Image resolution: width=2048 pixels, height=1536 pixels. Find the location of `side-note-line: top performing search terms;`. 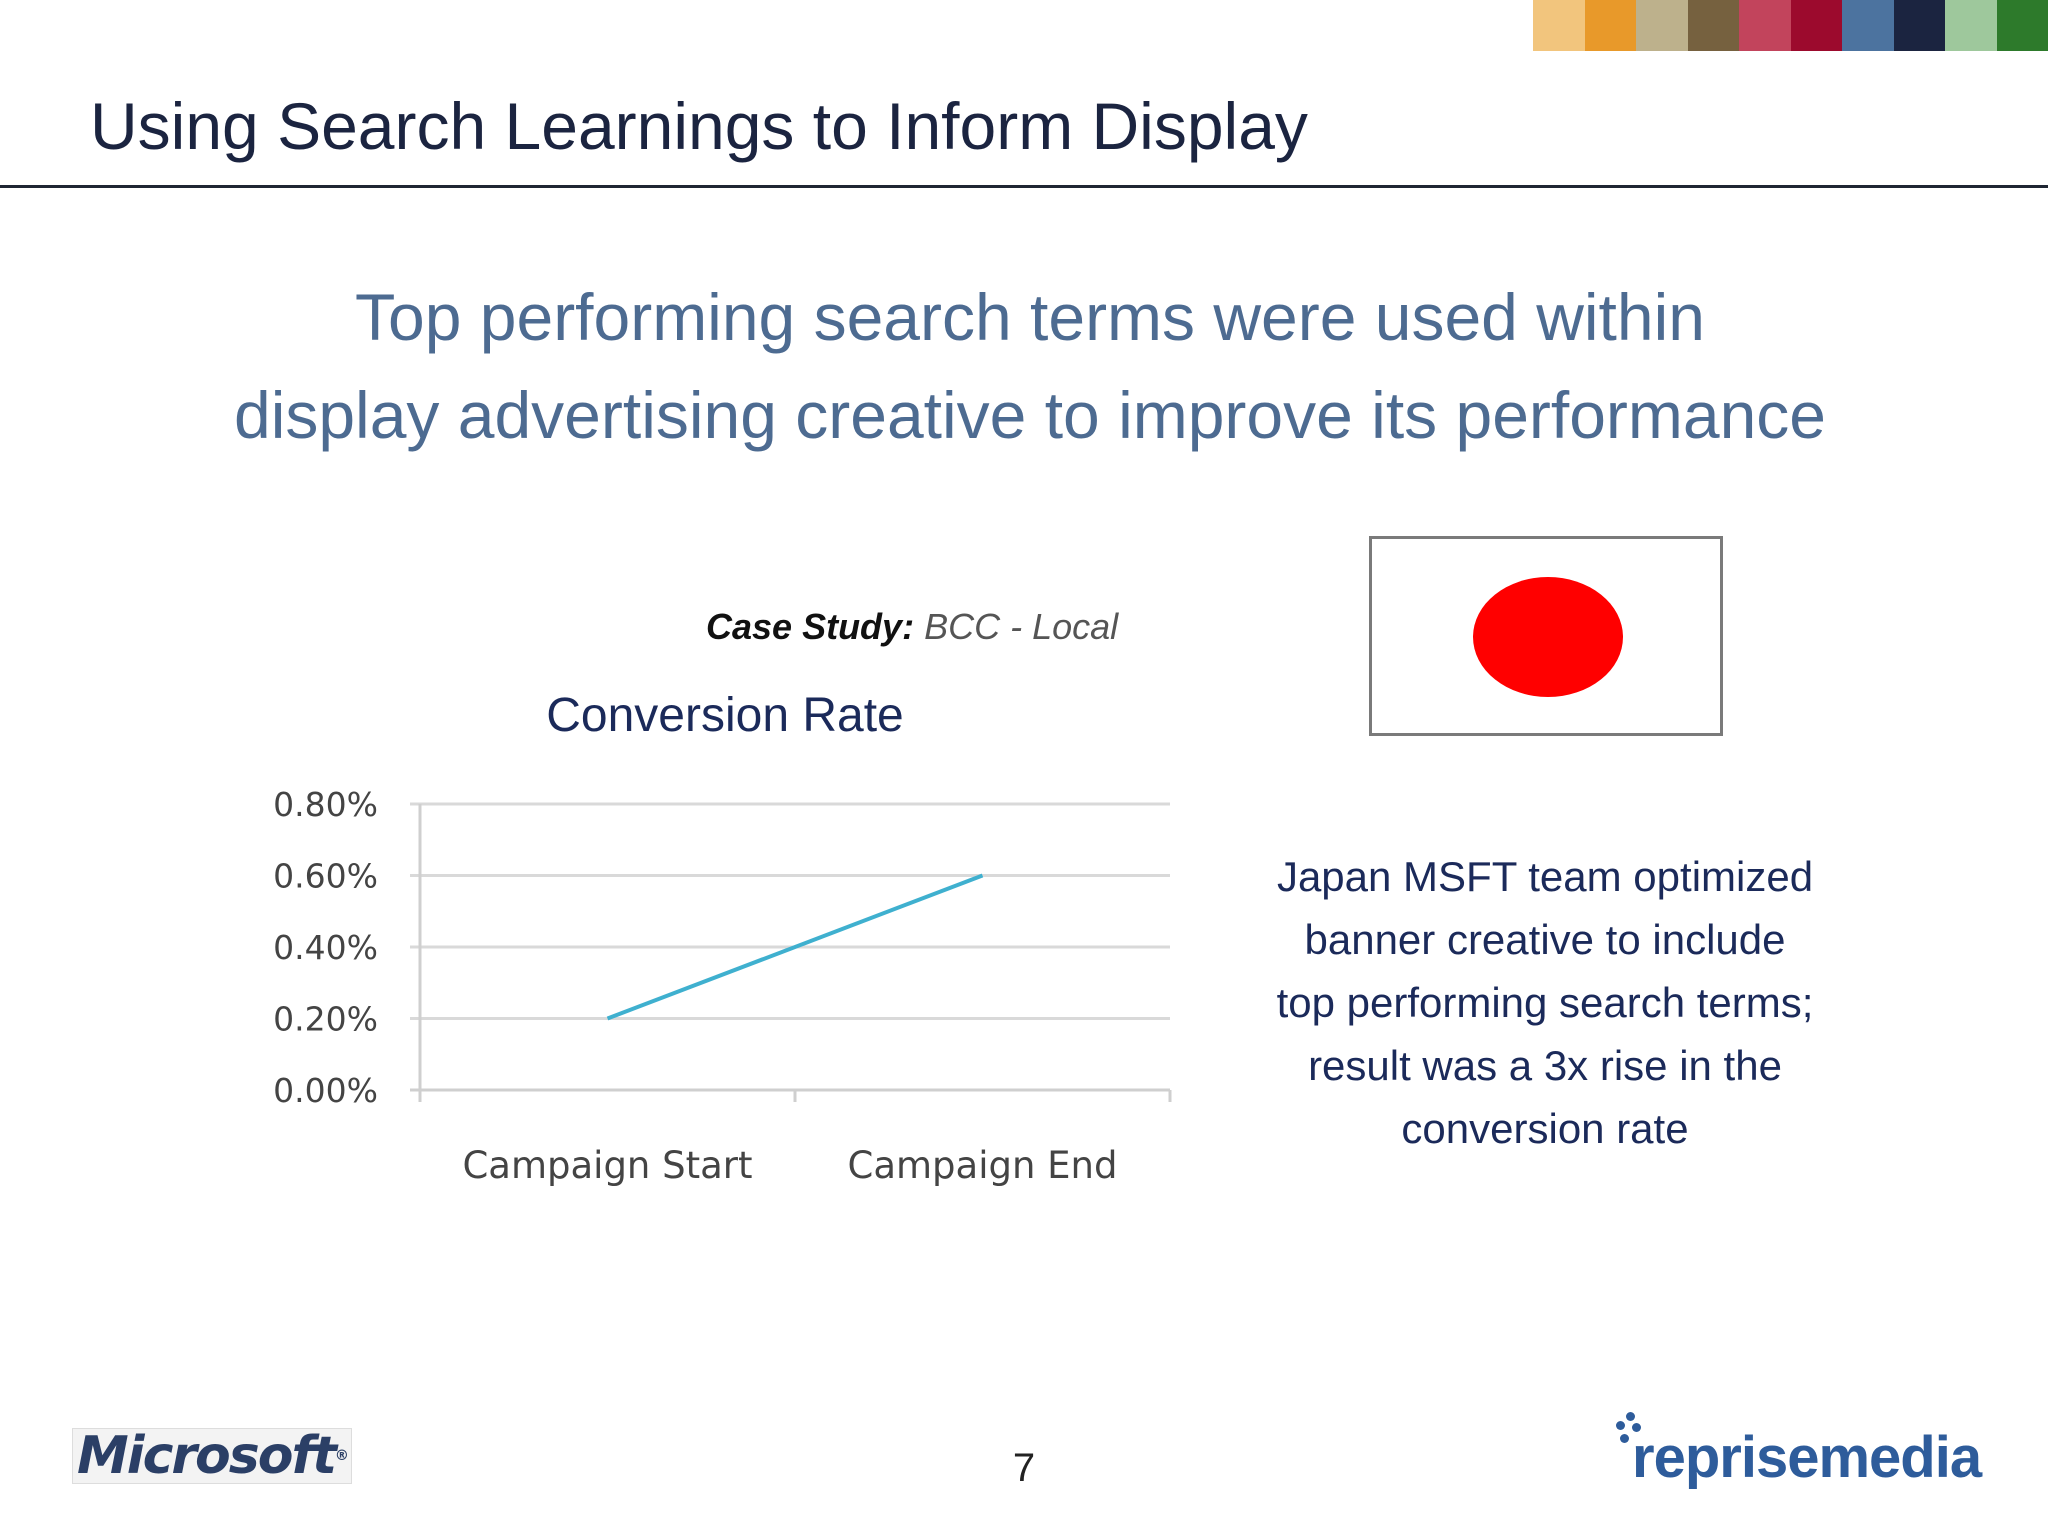

side-note-line: top performing search terms; is located at coordinates (1545, 1002).